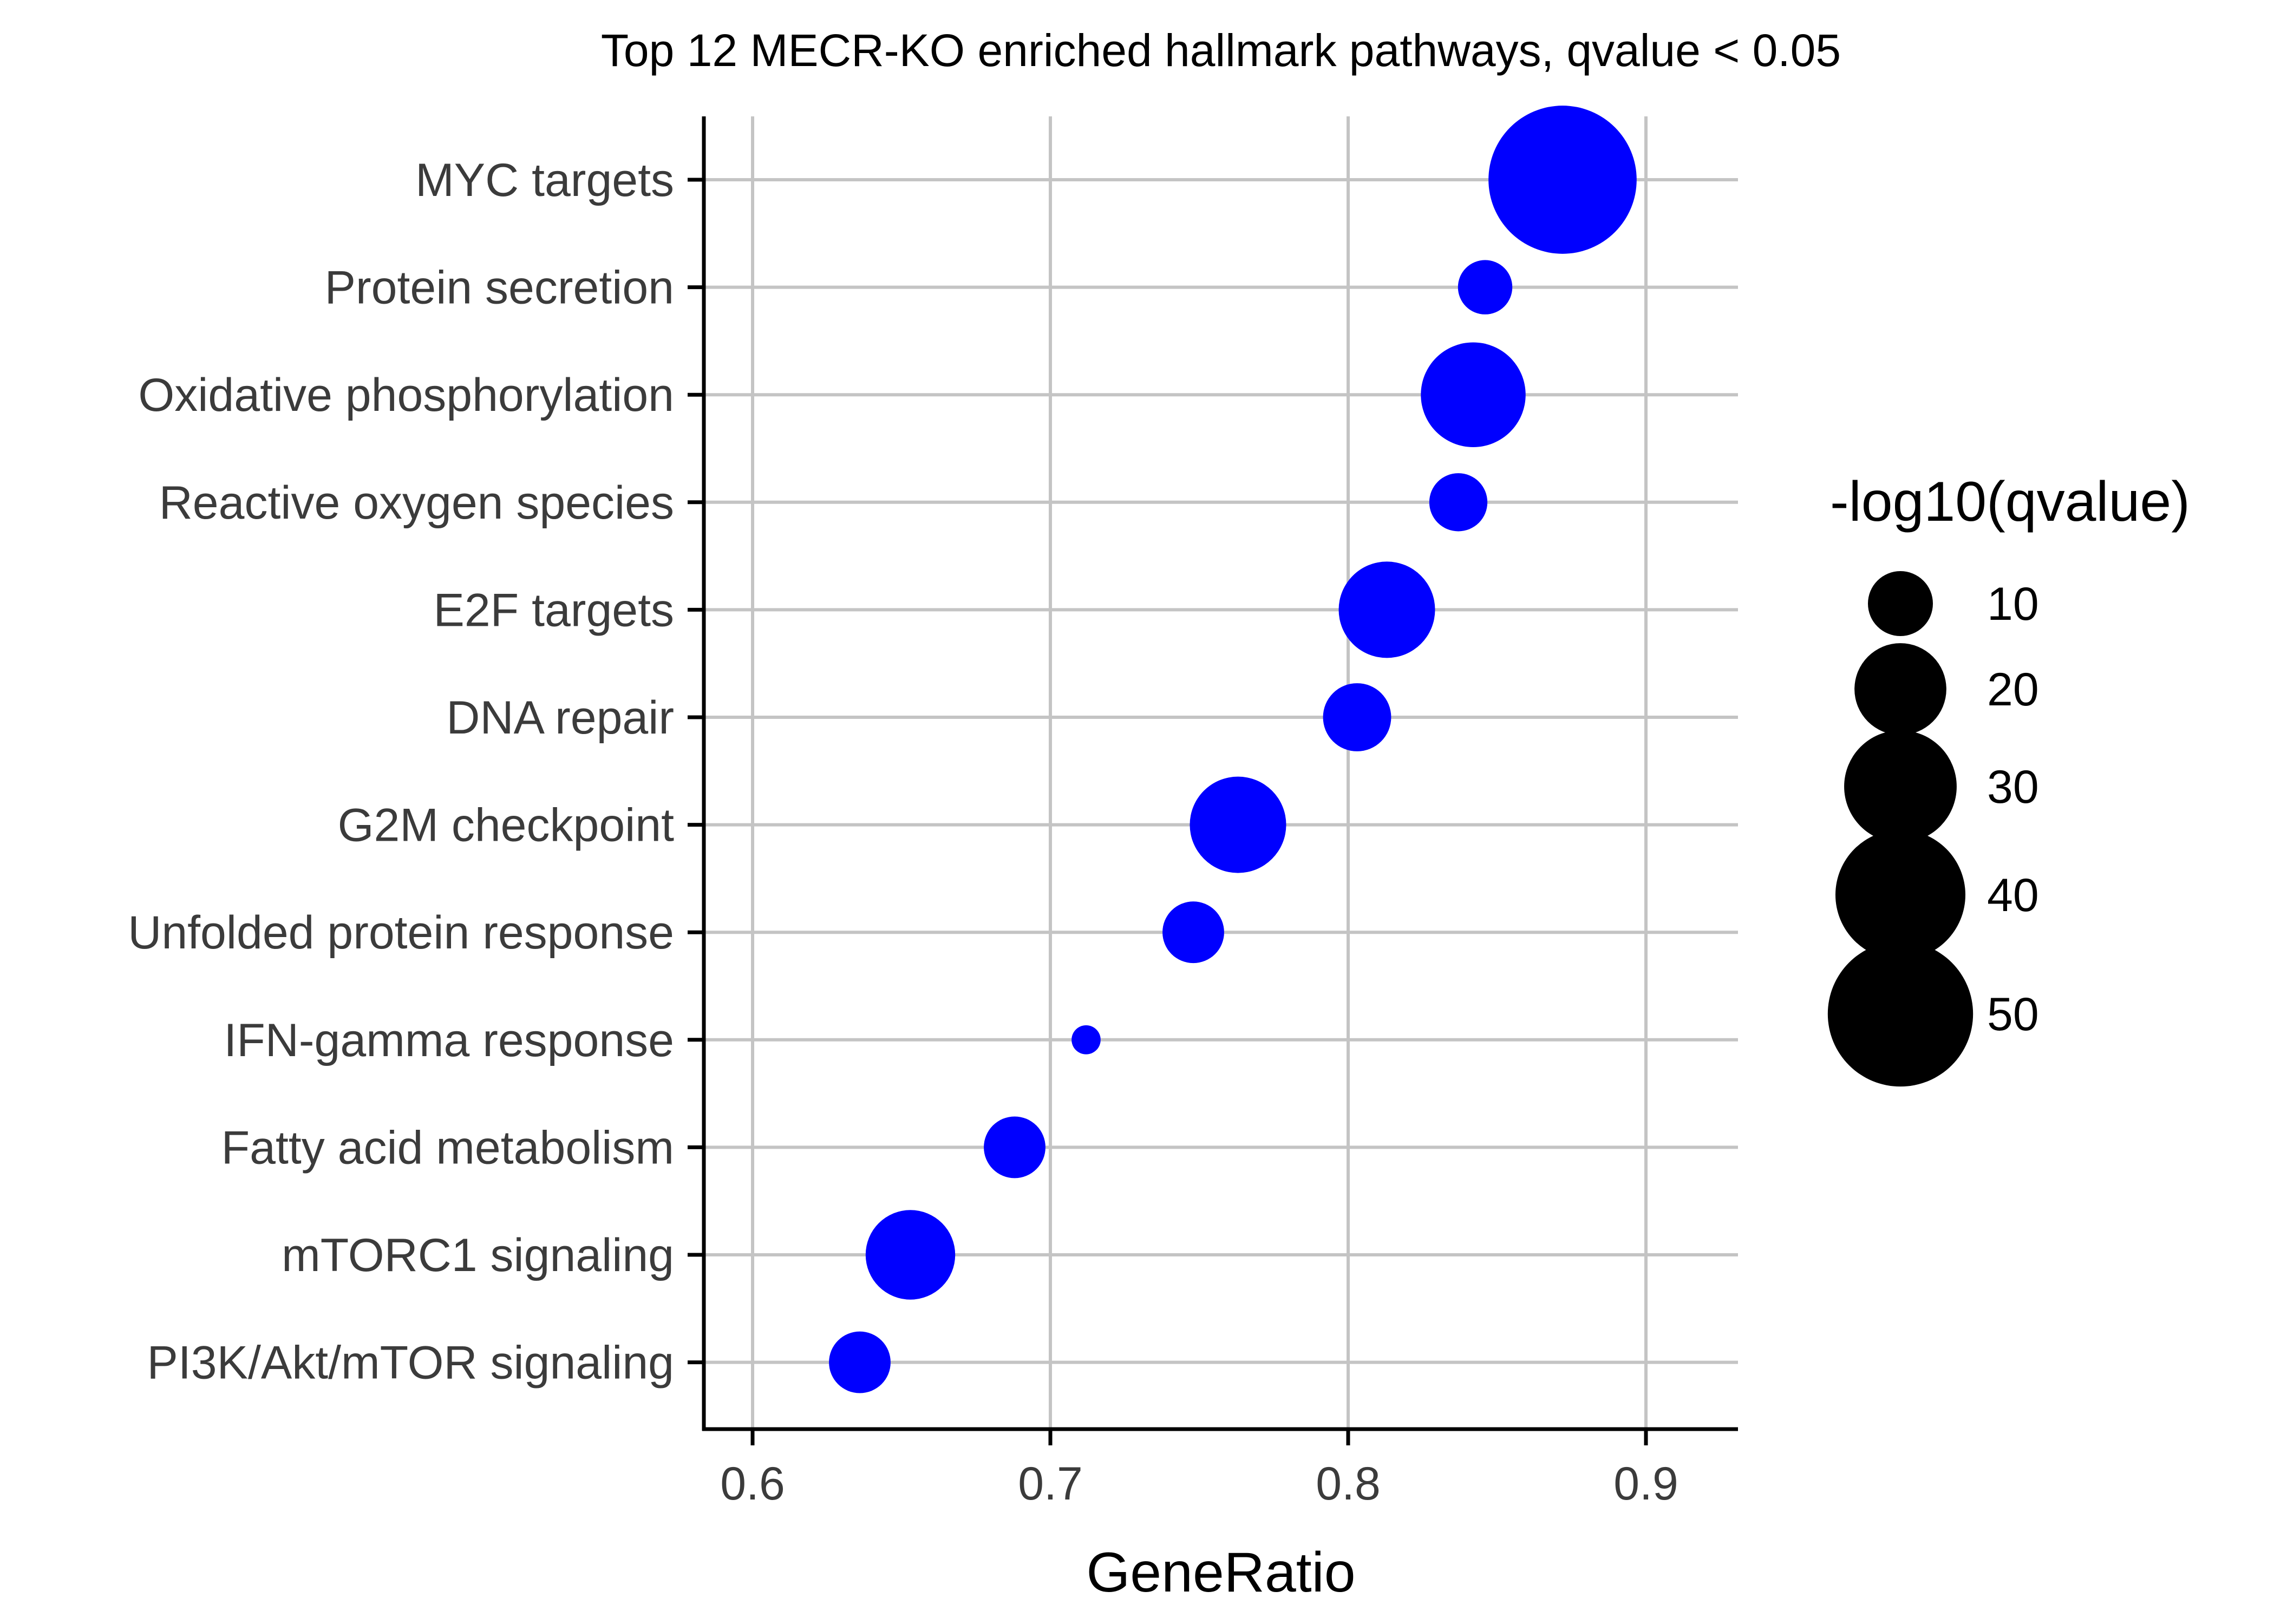 The height and width of the screenshot is (1624, 2274). I want to click on x-tick-label: 0.9, so click(1646, 1484).